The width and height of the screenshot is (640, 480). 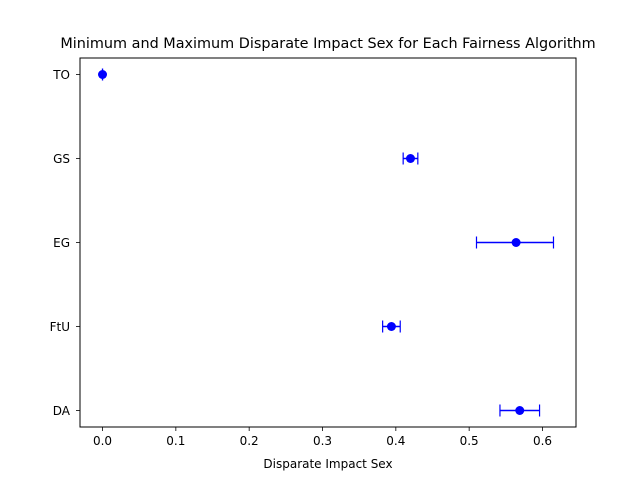 I want to click on data-point-TO, so click(x=103, y=74).